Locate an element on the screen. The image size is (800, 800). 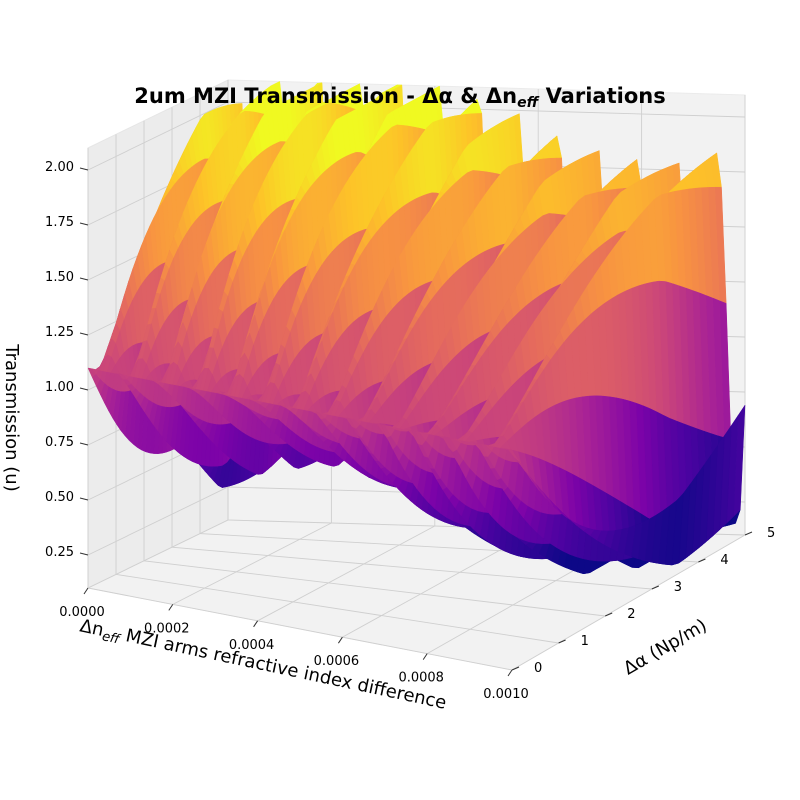
y-axis-ticks: 0 1 2 3 4 5 is located at coordinates (643, 601).